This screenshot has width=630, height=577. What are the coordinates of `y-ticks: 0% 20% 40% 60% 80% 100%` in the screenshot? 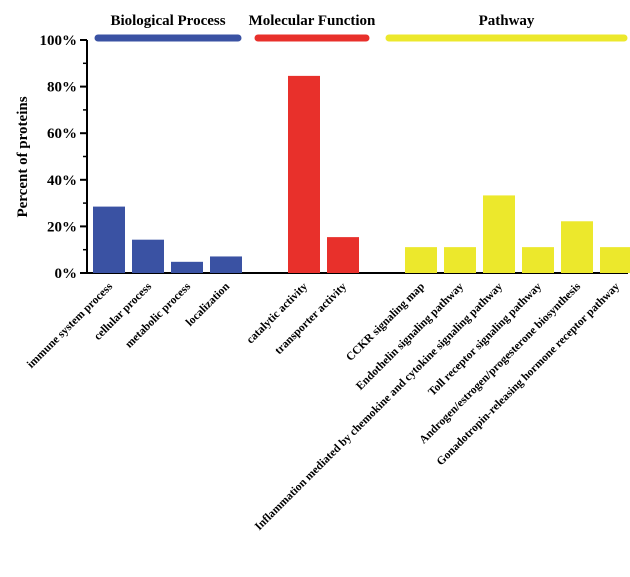 It's located at (63, 157).